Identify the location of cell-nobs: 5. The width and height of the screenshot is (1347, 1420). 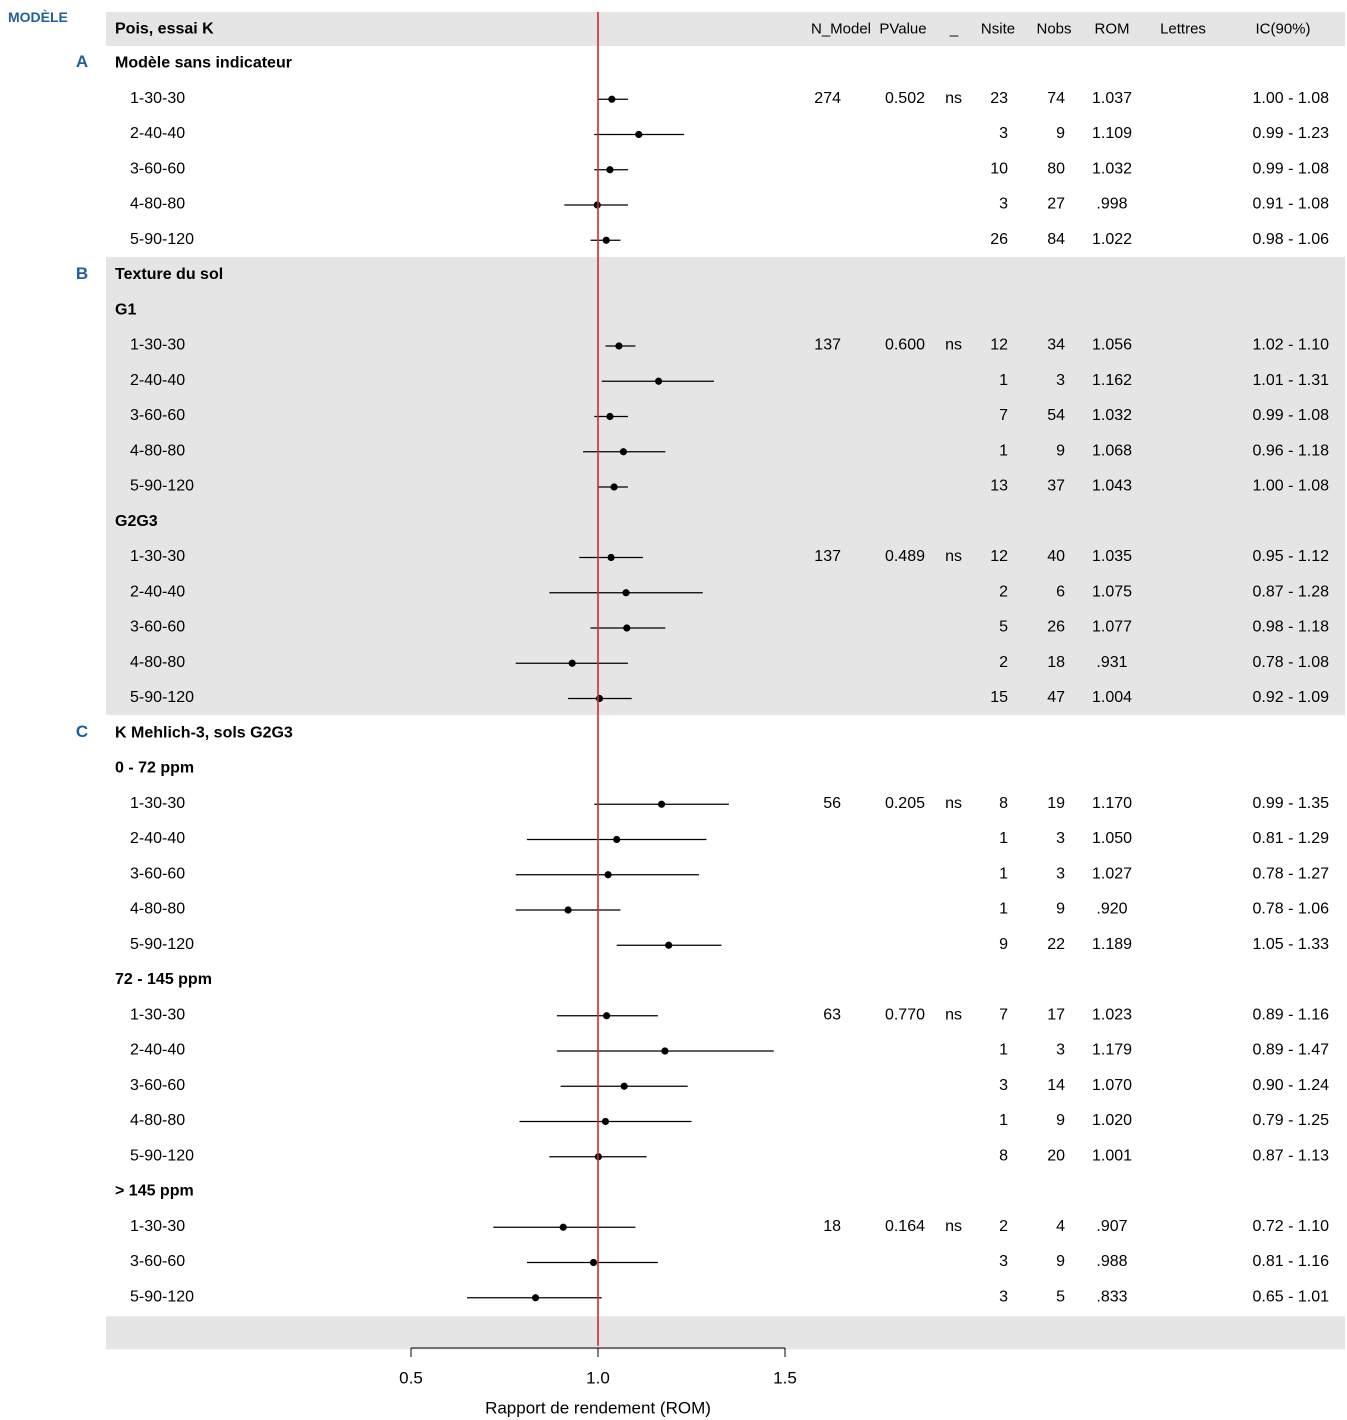
(1060, 1296).